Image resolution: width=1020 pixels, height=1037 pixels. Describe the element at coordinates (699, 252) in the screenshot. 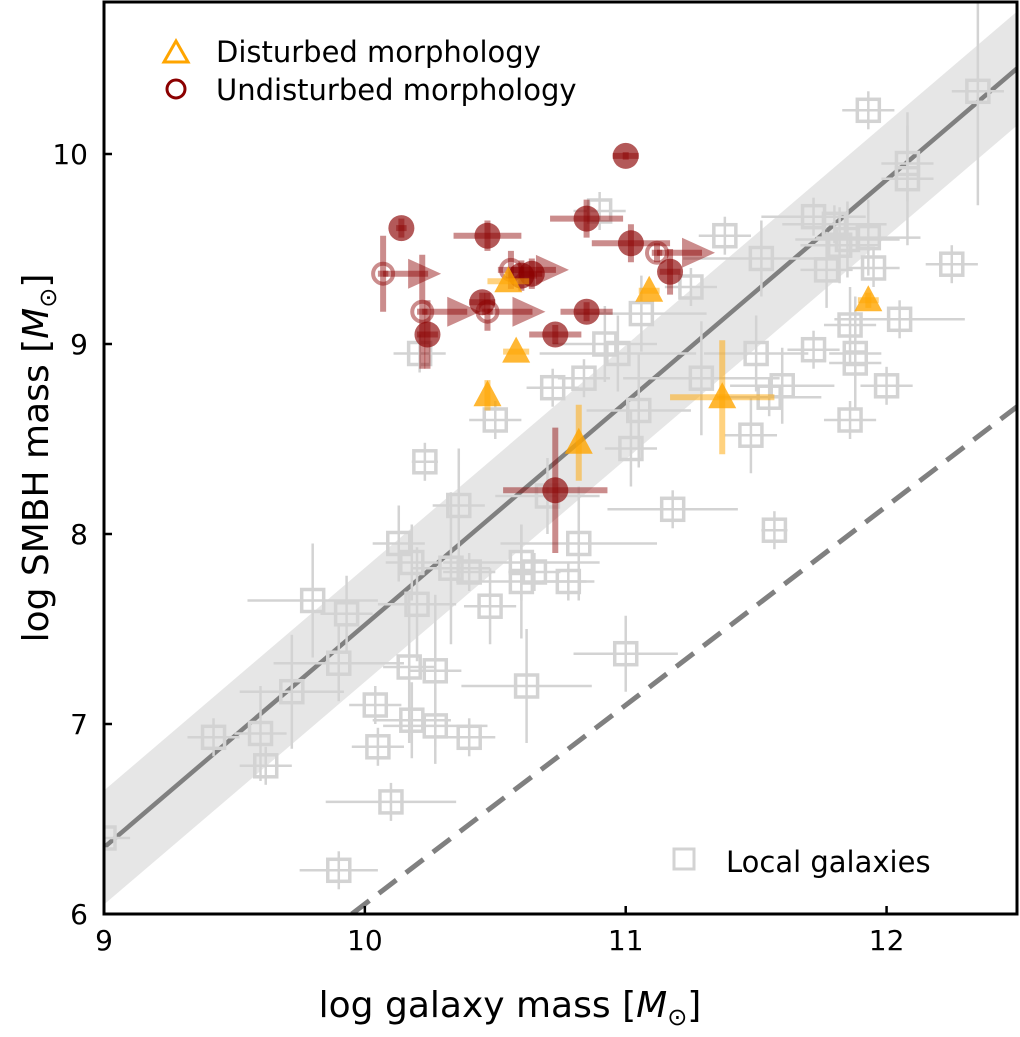

I see `lower-limit-arrow-head` at that location.